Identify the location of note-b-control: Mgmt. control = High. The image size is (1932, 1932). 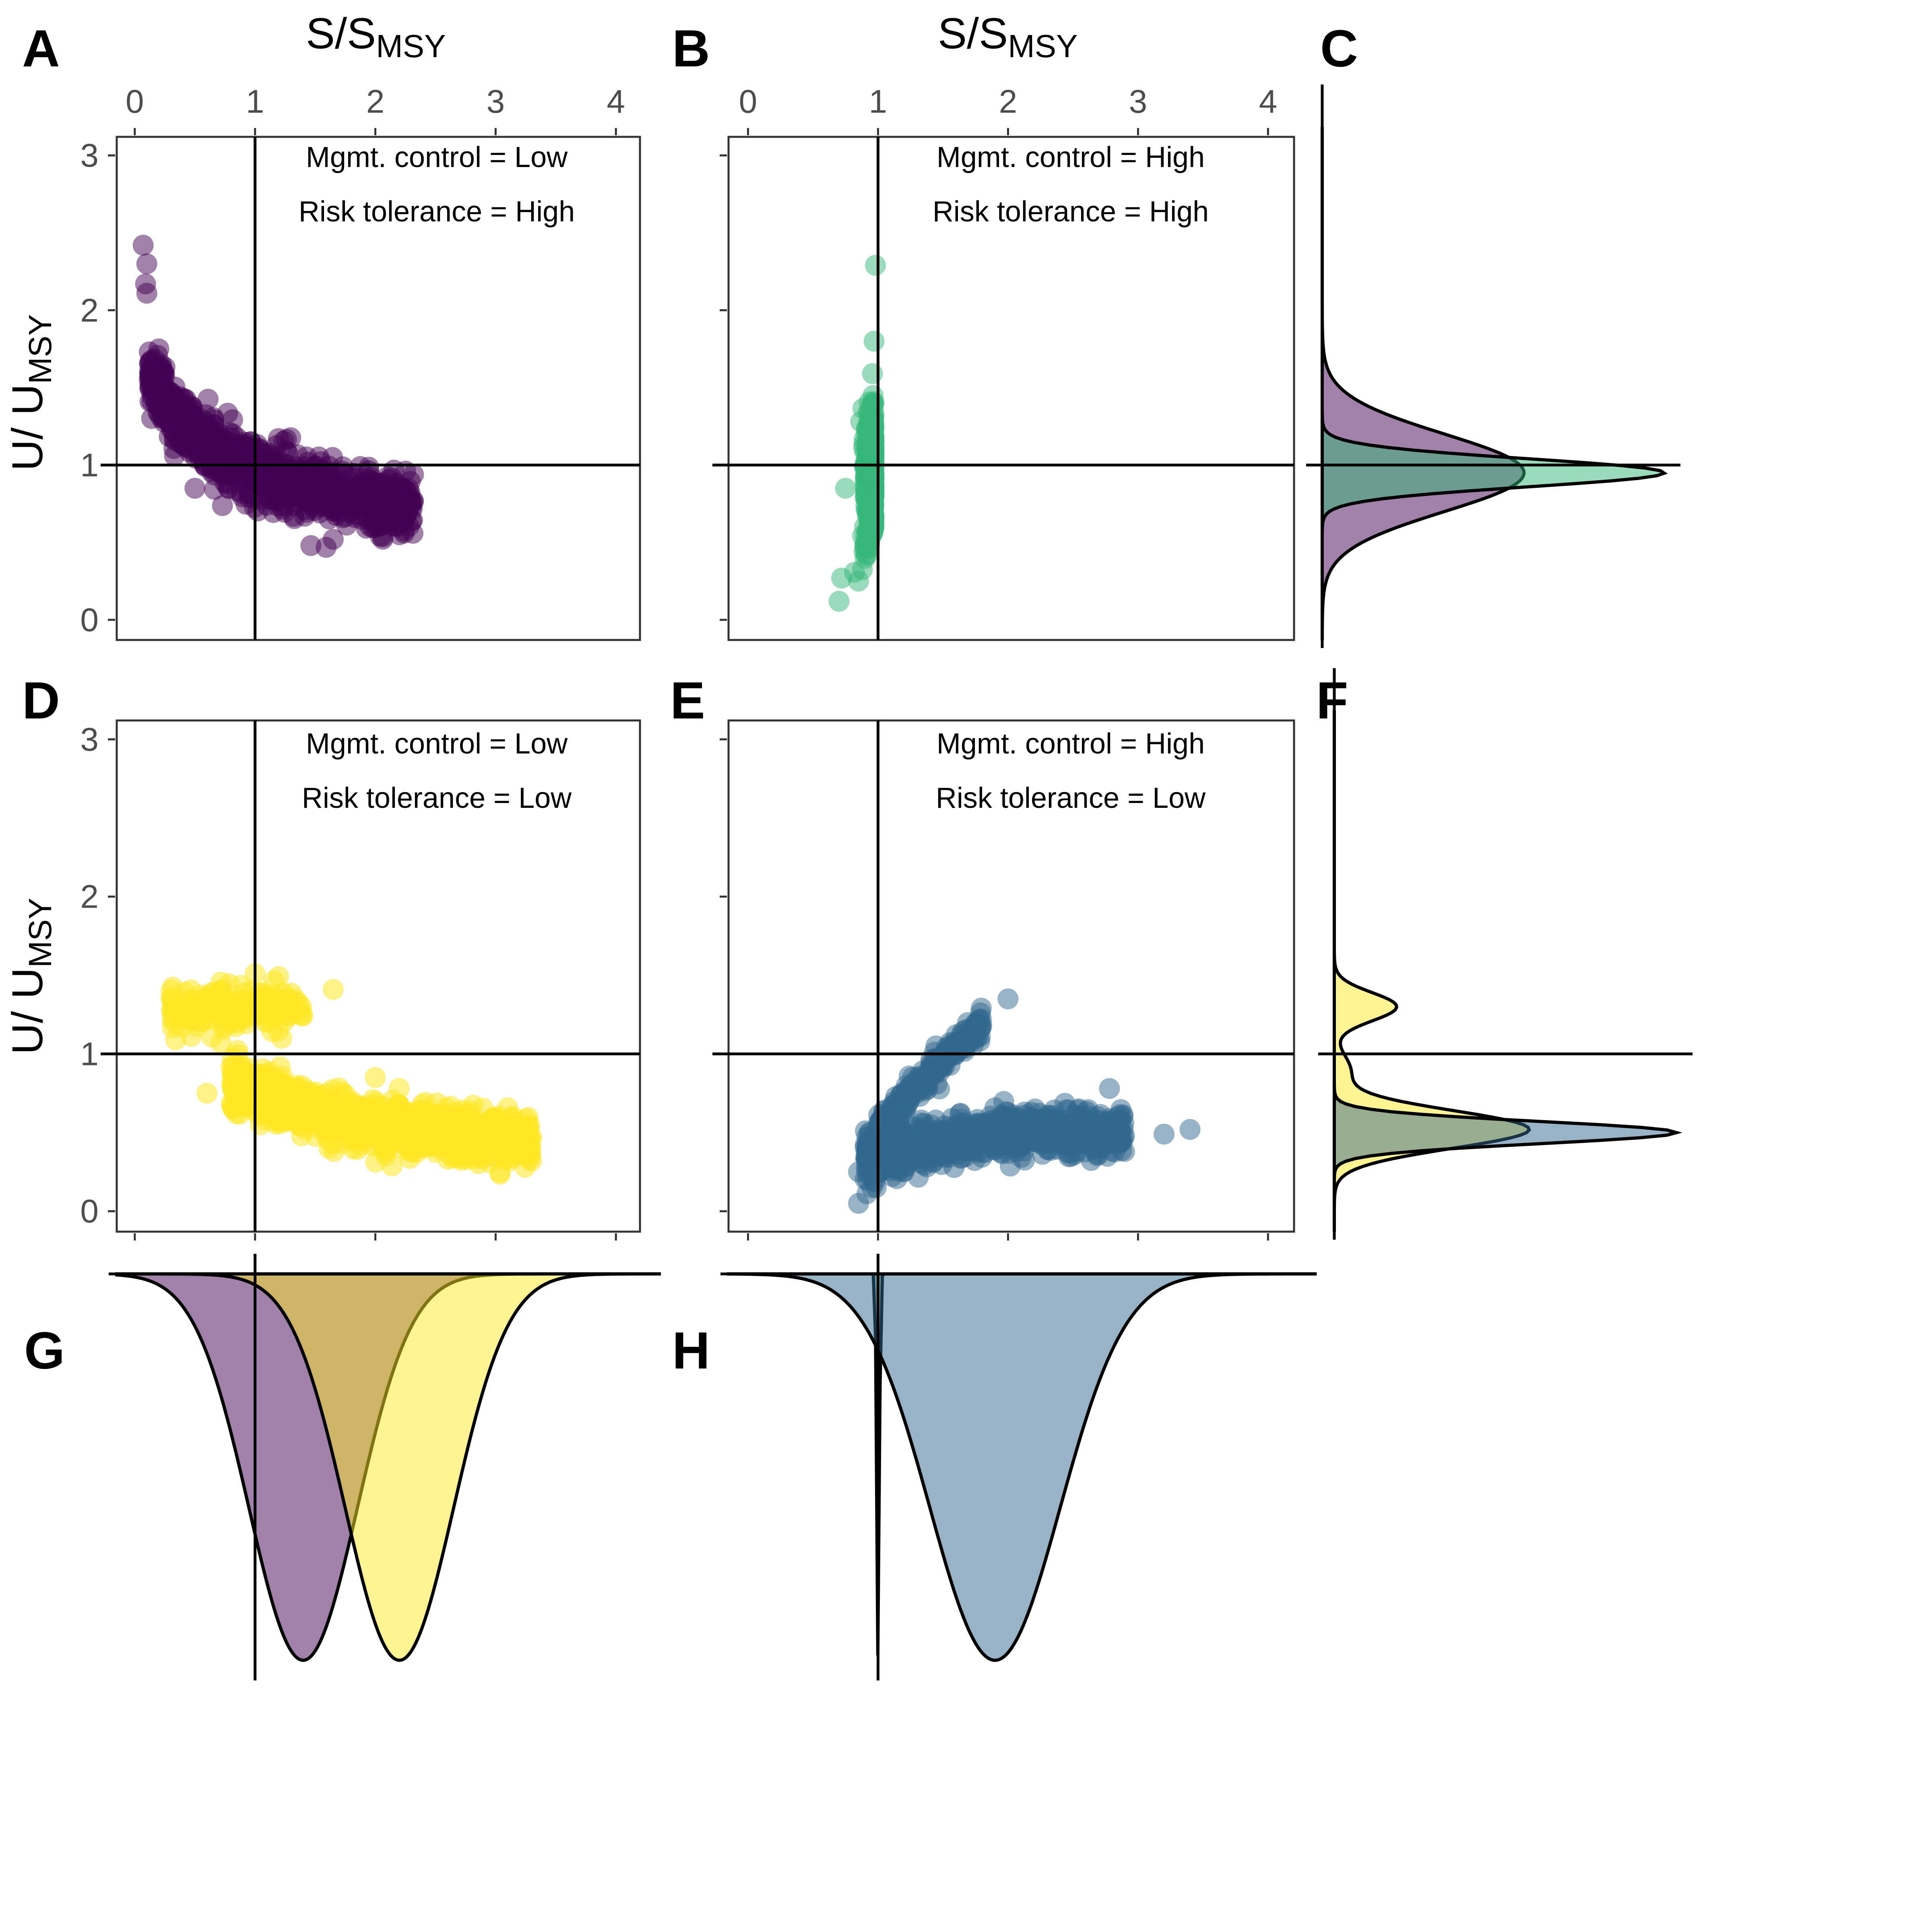
(1071, 157).